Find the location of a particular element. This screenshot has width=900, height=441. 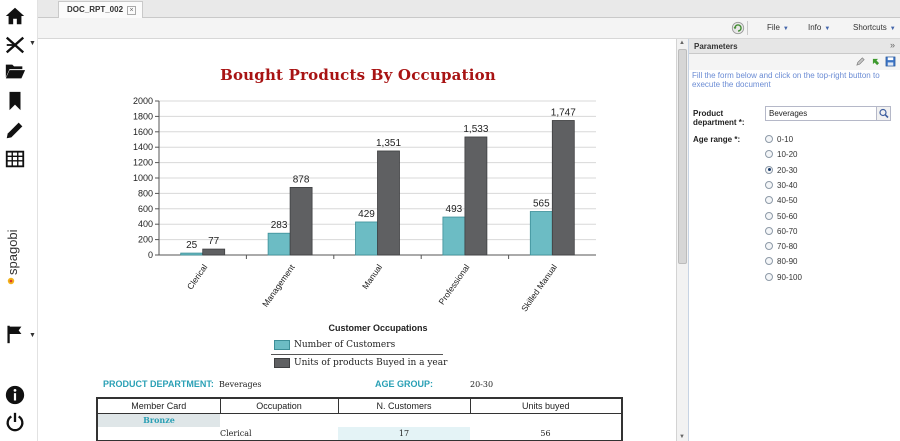

document-toolbar: File ▼ Info ▼ Shortcuts ▼ is located at coordinates (469, 28).